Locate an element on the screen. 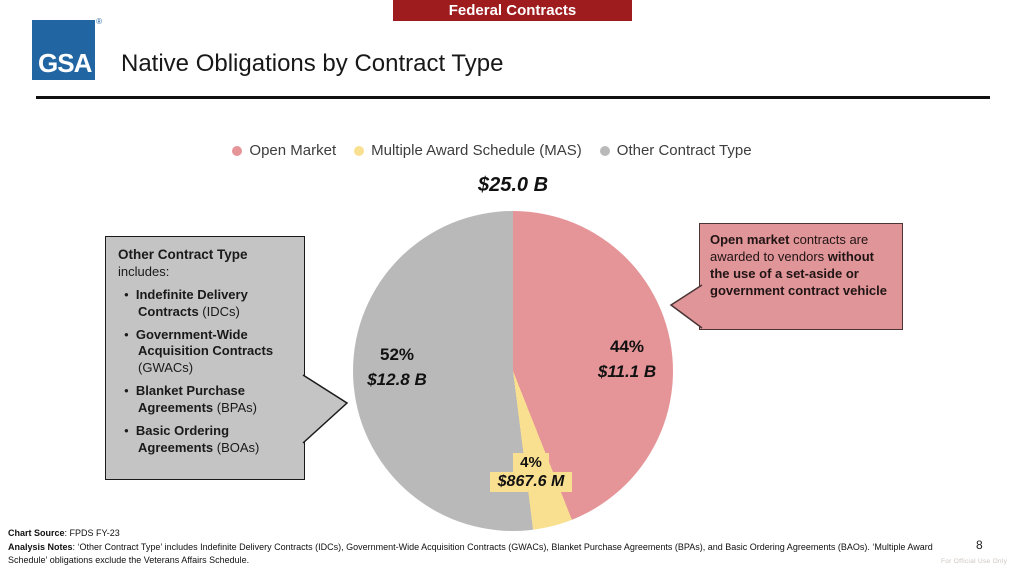 Image resolution: width=1024 pixels, height=576 pixels. slice-amount-mas: $867.6 M is located at coordinates (531, 482).